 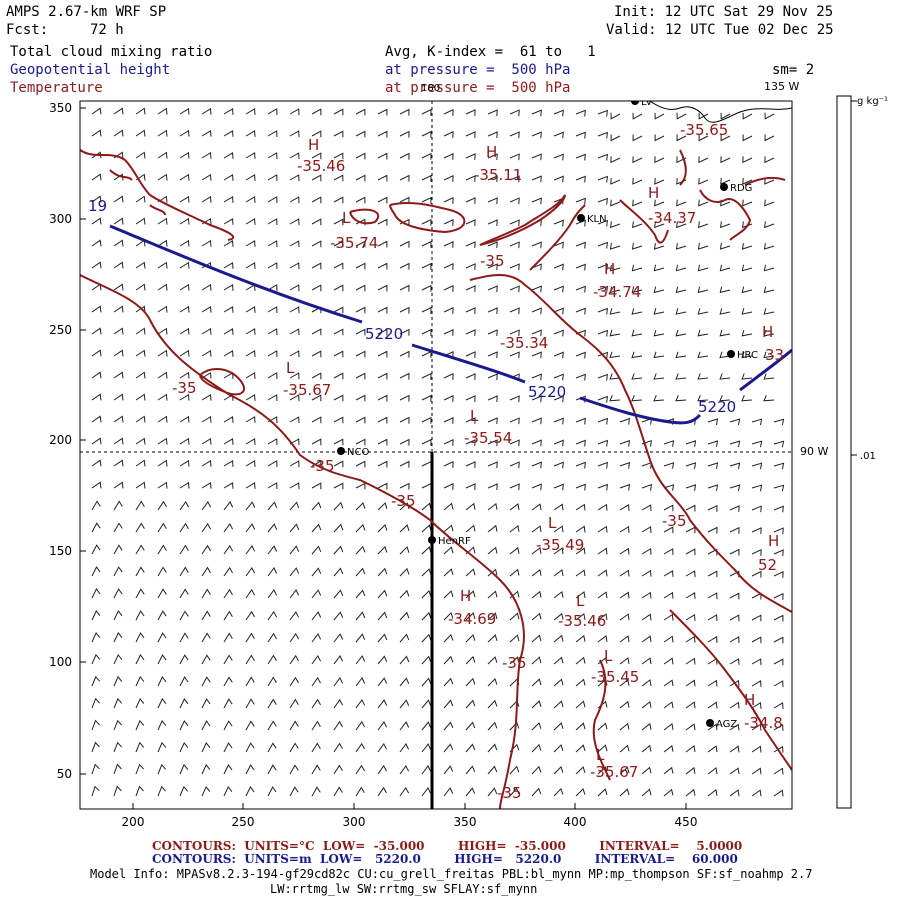 What do you see at coordinates (868, 456) in the screenshot?
I see `colorbar-value: .01` at bounding box center [868, 456].